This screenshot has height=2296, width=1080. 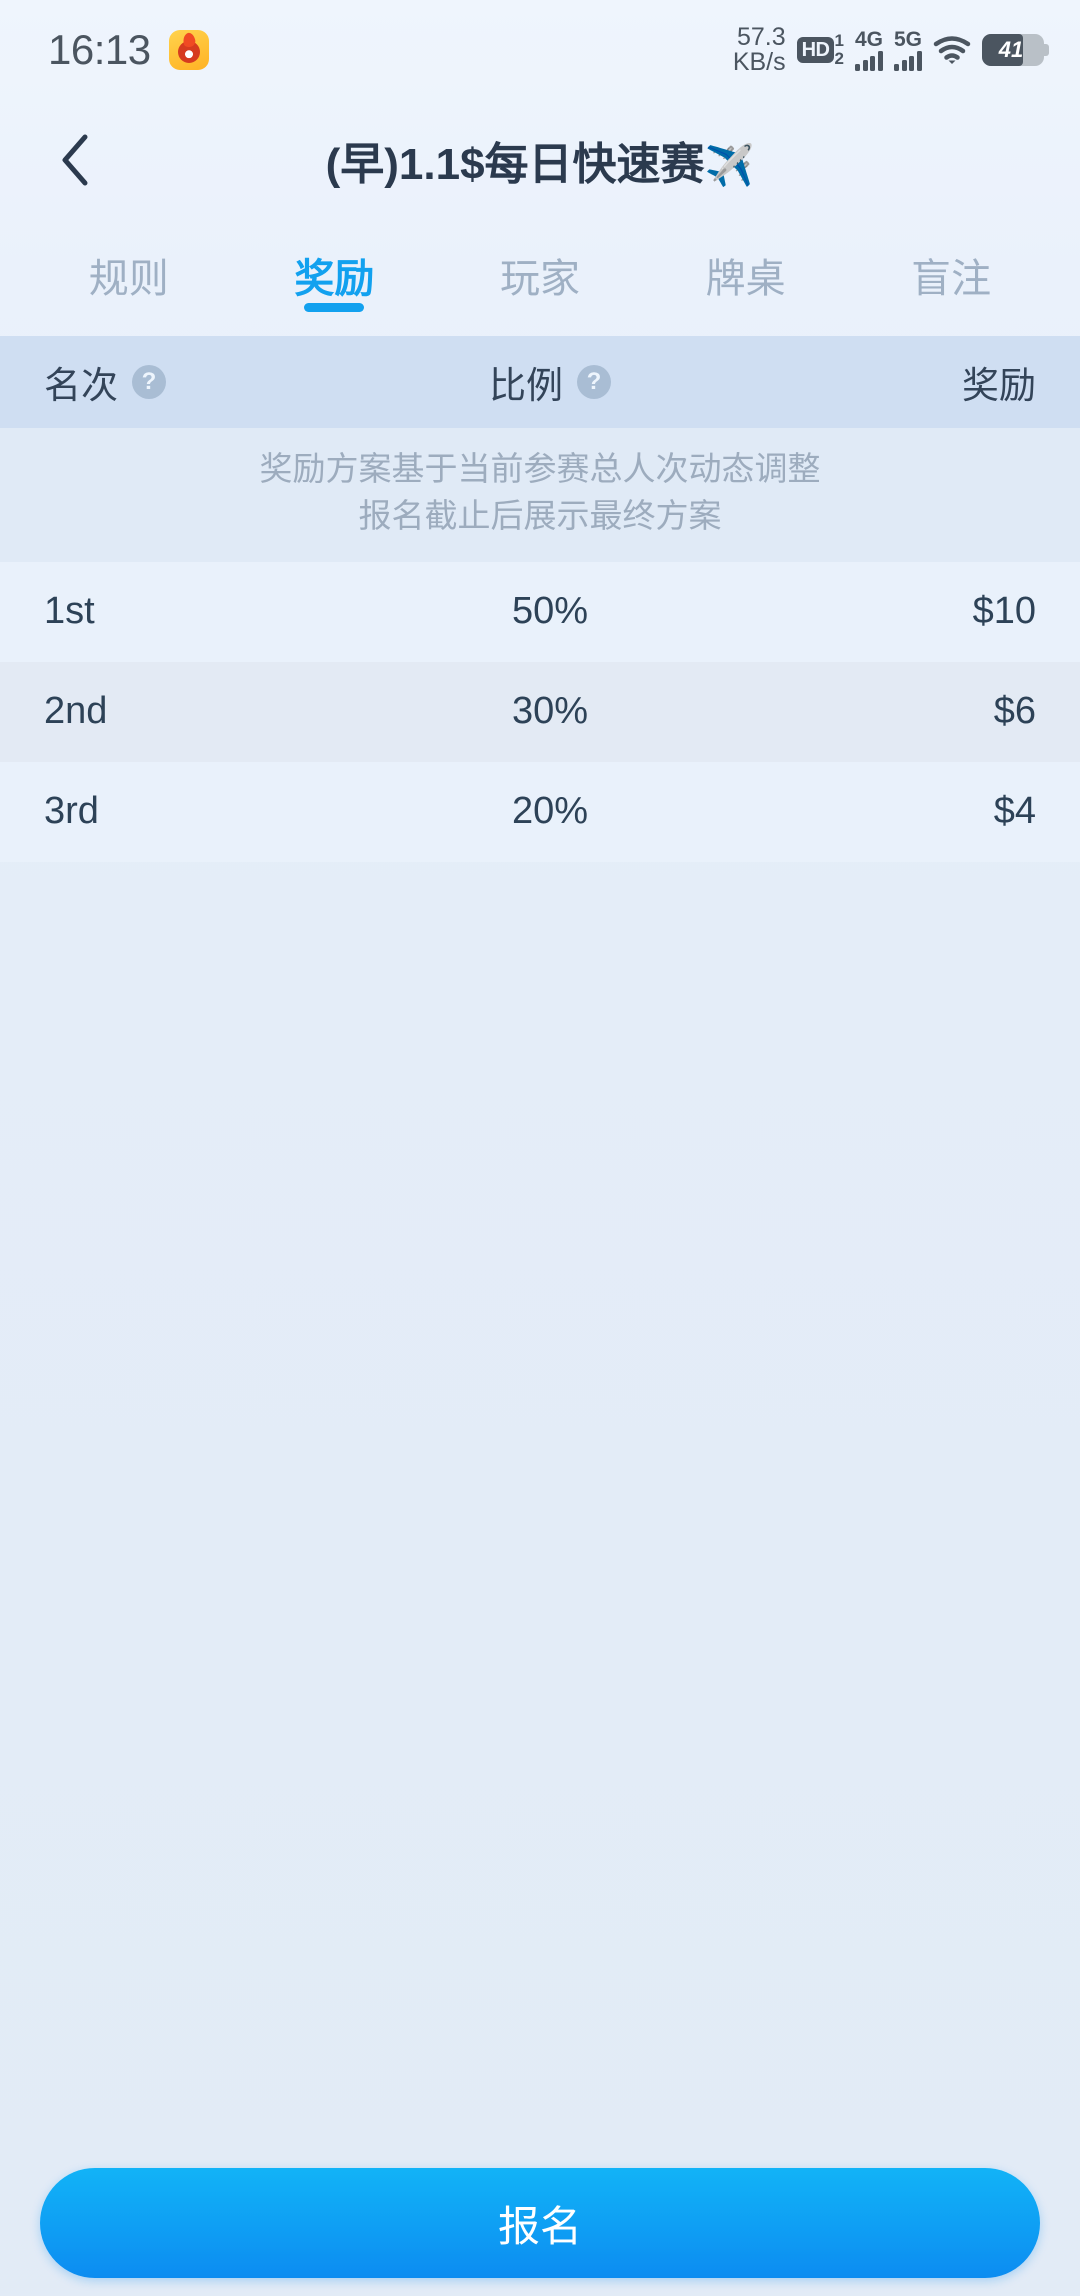 I want to click on status-bar-left: 16:13, so click(x=128, y=50).